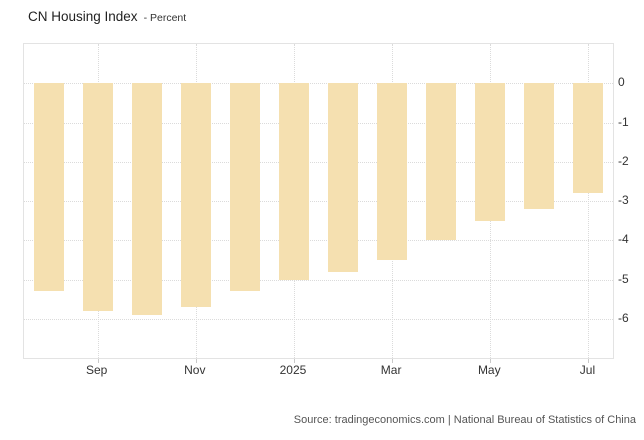 Image resolution: width=644 pixels, height=440 pixels. Describe the element at coordinates (146, 199) in the screenshot. I see `bar-oct-2024` at that location.